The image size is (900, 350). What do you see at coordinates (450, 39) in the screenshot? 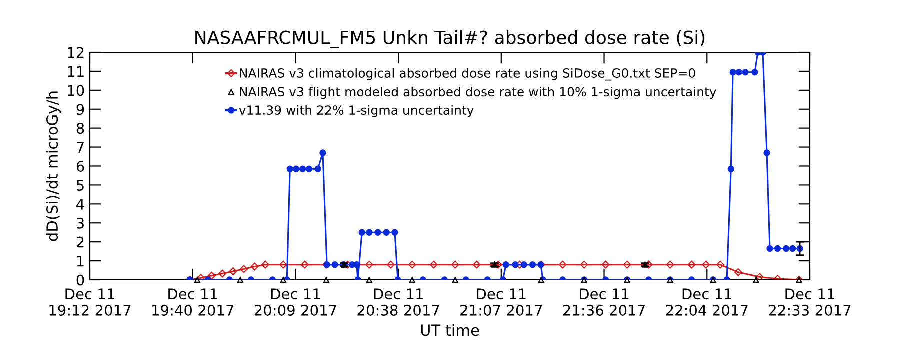
I see `chart-title: NASAAFRCMUL_FM5 Unkn Tail#? absorbed dose rate (Si)` at bounding box center [450, 39].